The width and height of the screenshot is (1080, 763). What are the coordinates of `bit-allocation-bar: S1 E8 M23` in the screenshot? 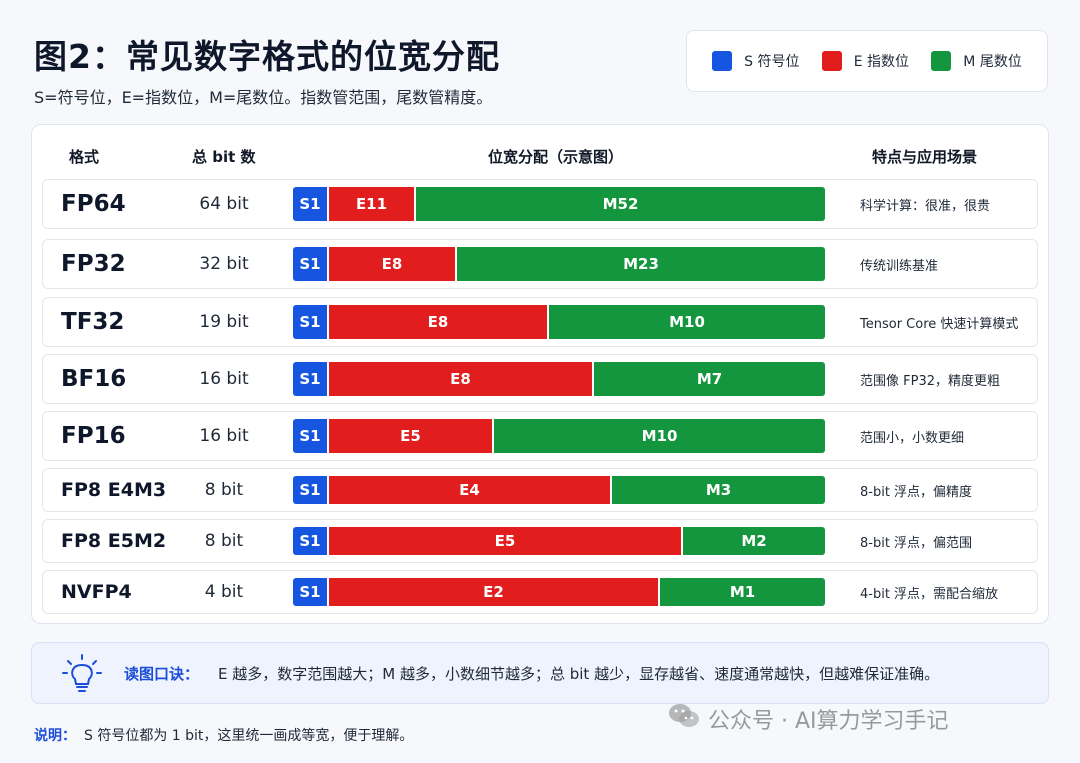 It's located at (559, 264).